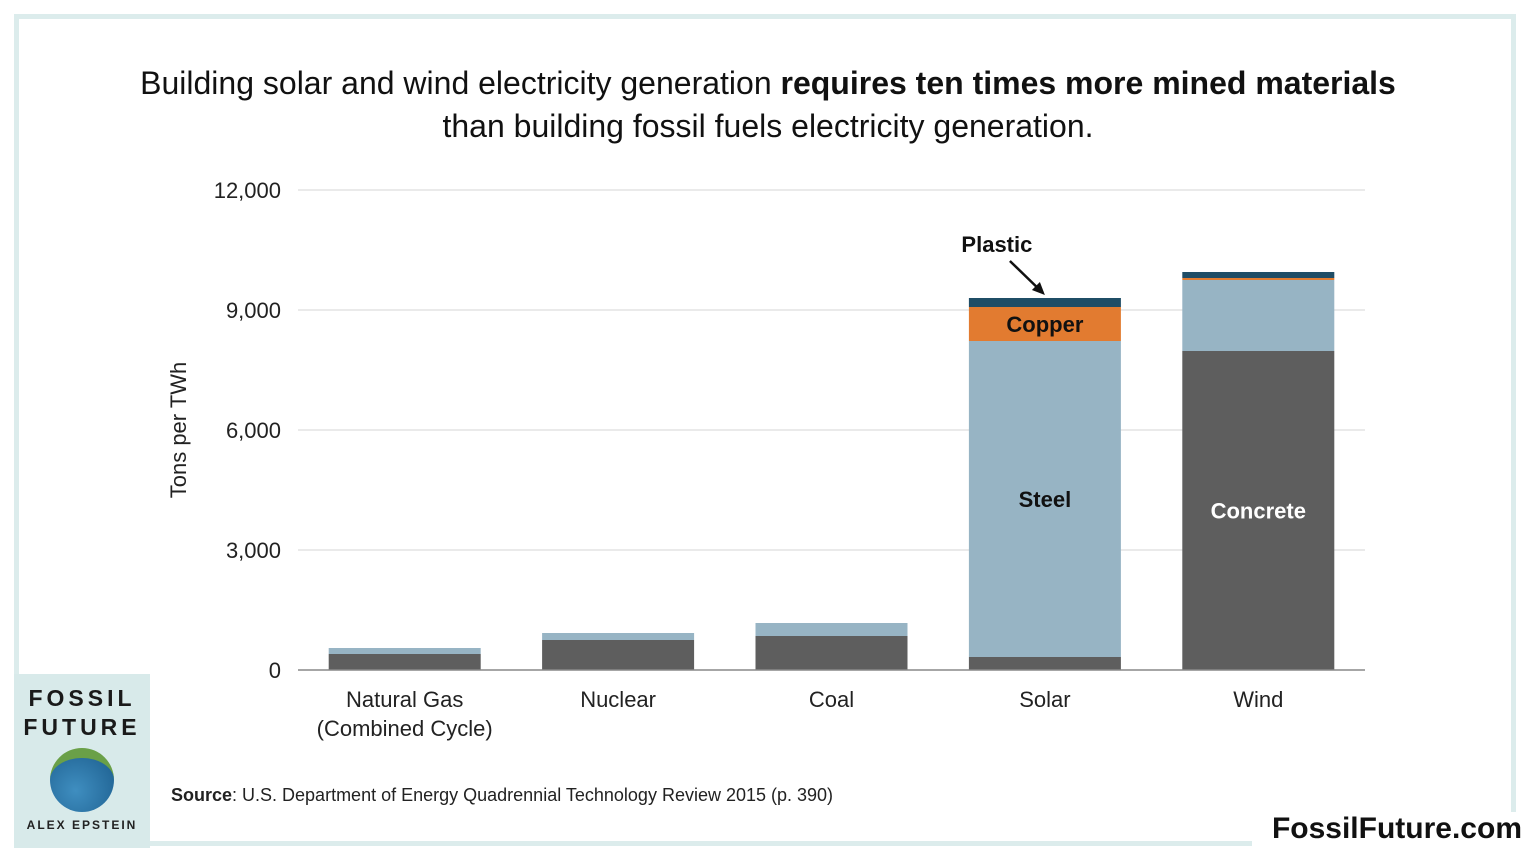 Image resolution: width=1536 pixels, height=864 pixels. I want to click on x-tick-label: Solar, so click(1044, 699).